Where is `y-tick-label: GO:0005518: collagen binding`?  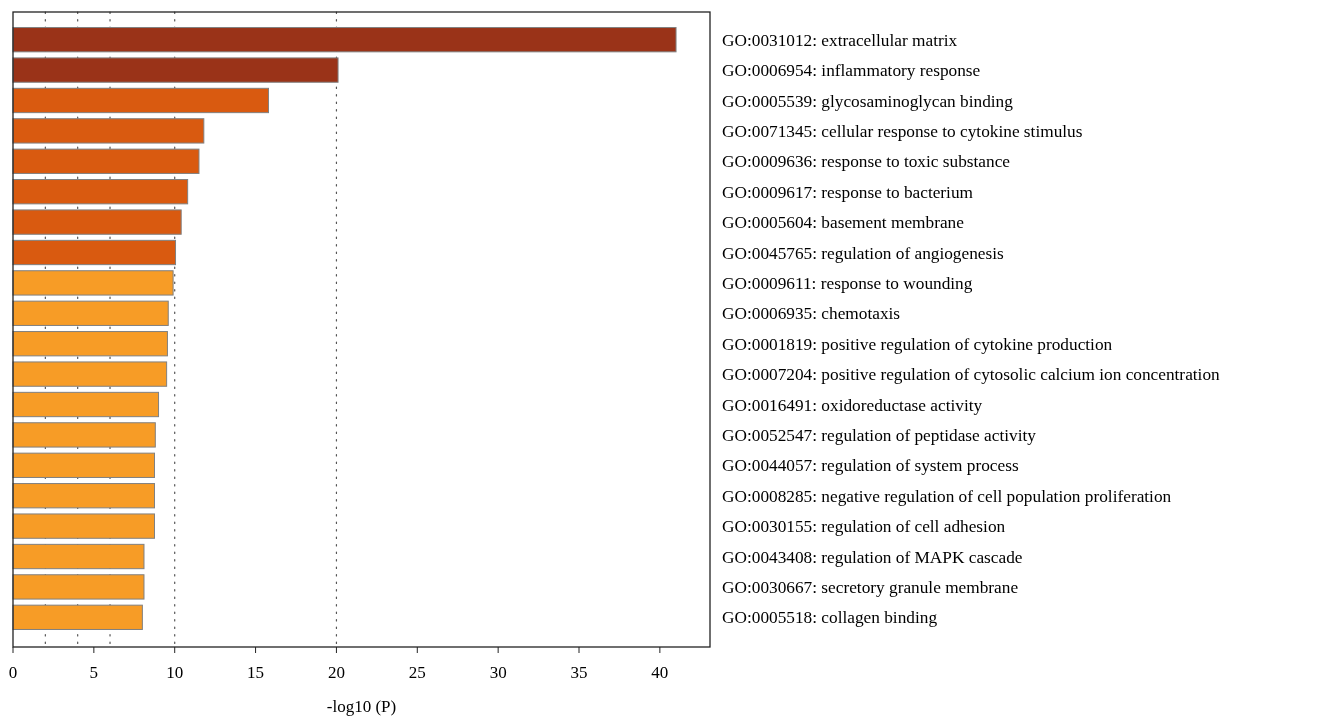 y-tick-label: GO:0005518: collagen binding is located at coordinates (830, 618).